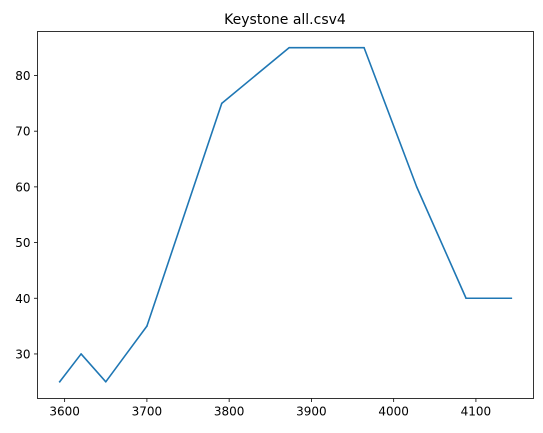  I want to click on y-tick-label: 30, so click(22, 354).